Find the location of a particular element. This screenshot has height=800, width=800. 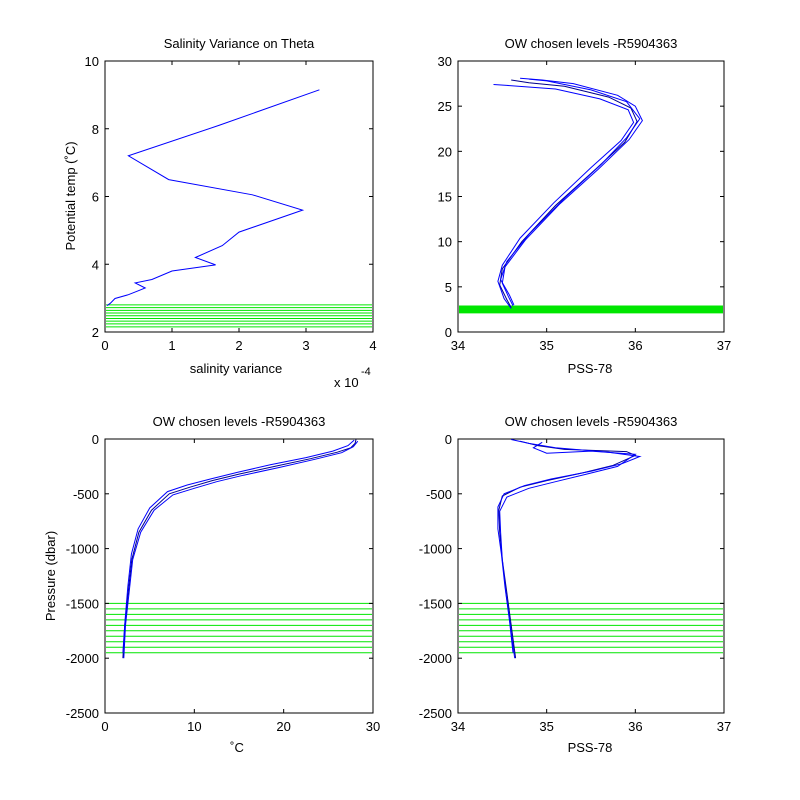

panel-4-title: OW chosen levels -R5904363 is located at coordinates (591, 421).